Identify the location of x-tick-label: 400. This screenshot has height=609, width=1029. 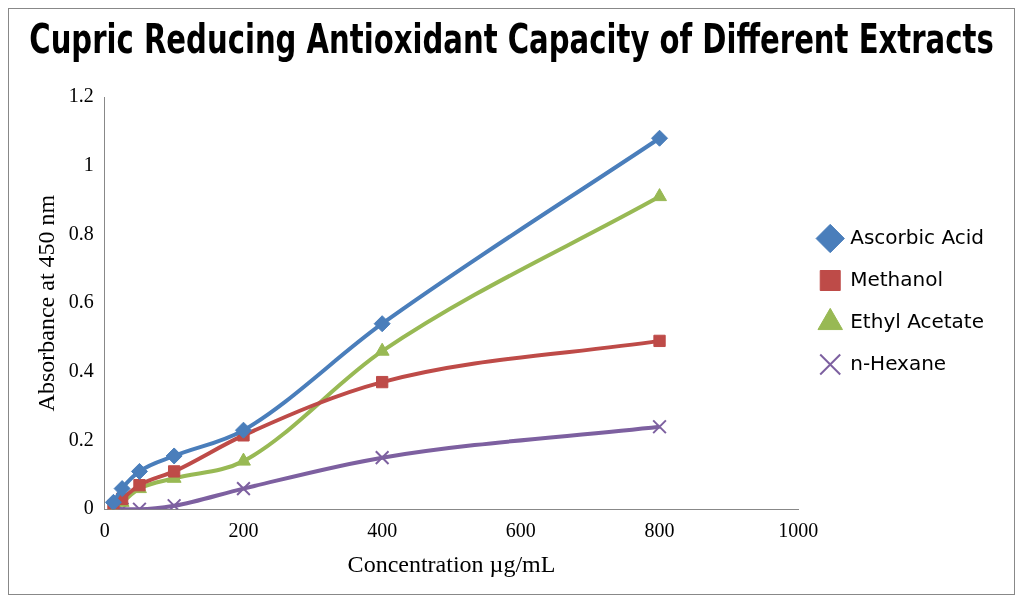
(382, 530).